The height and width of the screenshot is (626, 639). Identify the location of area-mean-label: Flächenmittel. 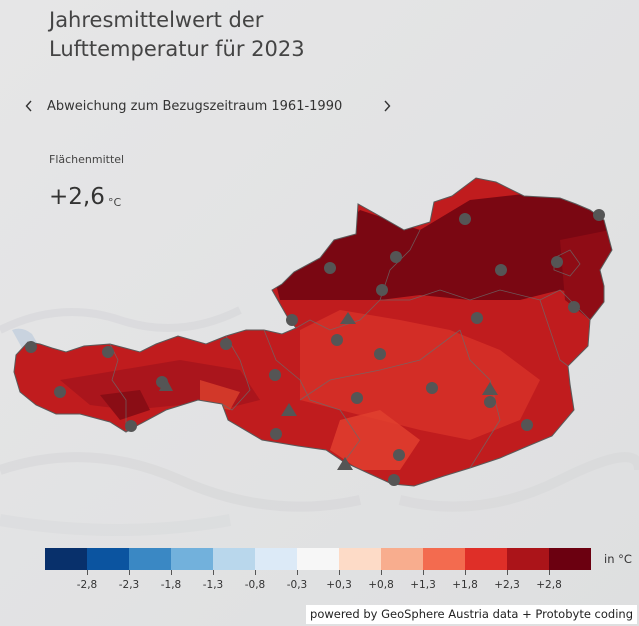
(87, 159).